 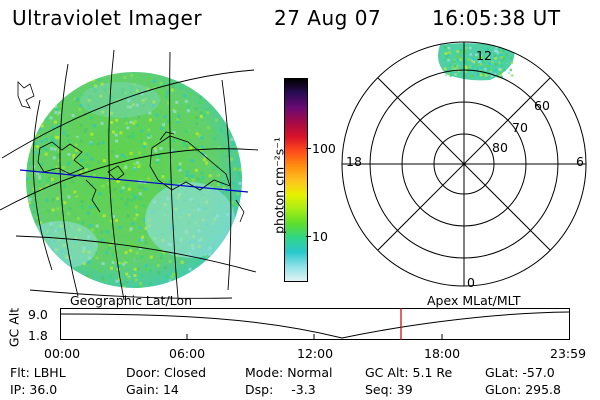 What do you see at coordinates (142, 389) in the screenshot?
I see `info-gain-label: Gain:` at bounding box center [142, 389].